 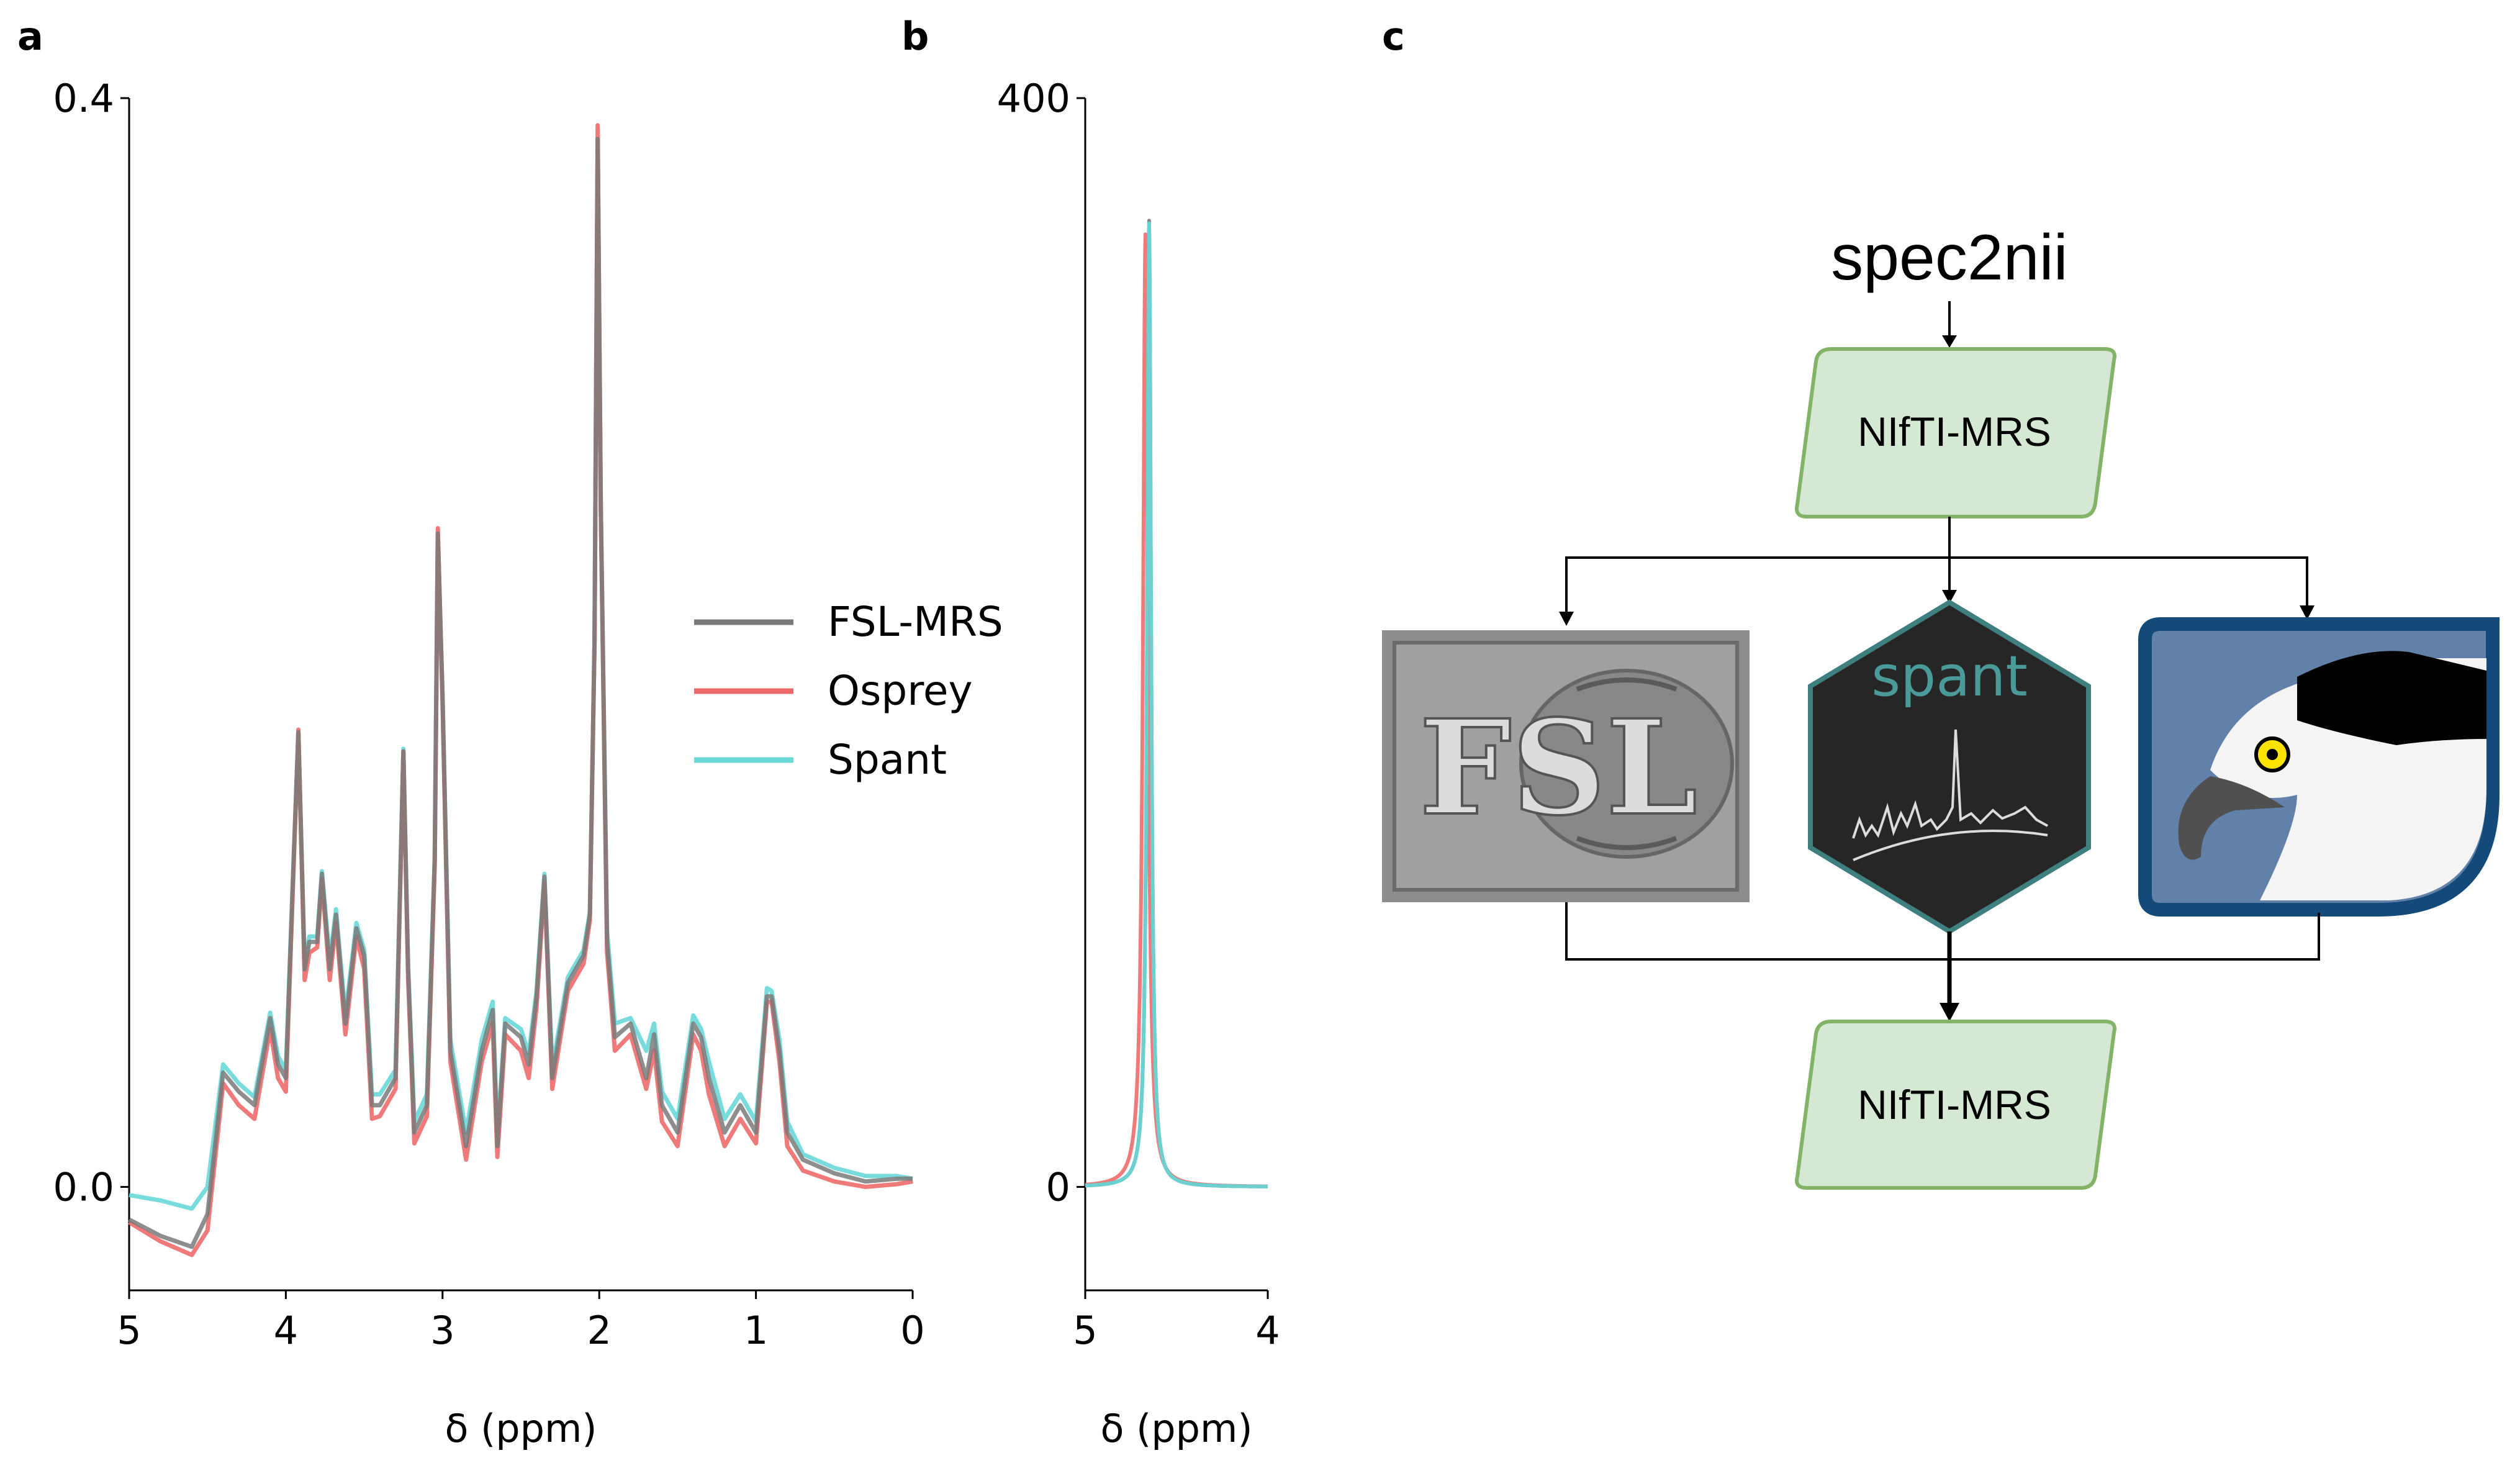 What do you see at coordinates (1058, 1187) in the screenshot?
I see `y-tick-label: 0` at bounding box center [1058, 1187].